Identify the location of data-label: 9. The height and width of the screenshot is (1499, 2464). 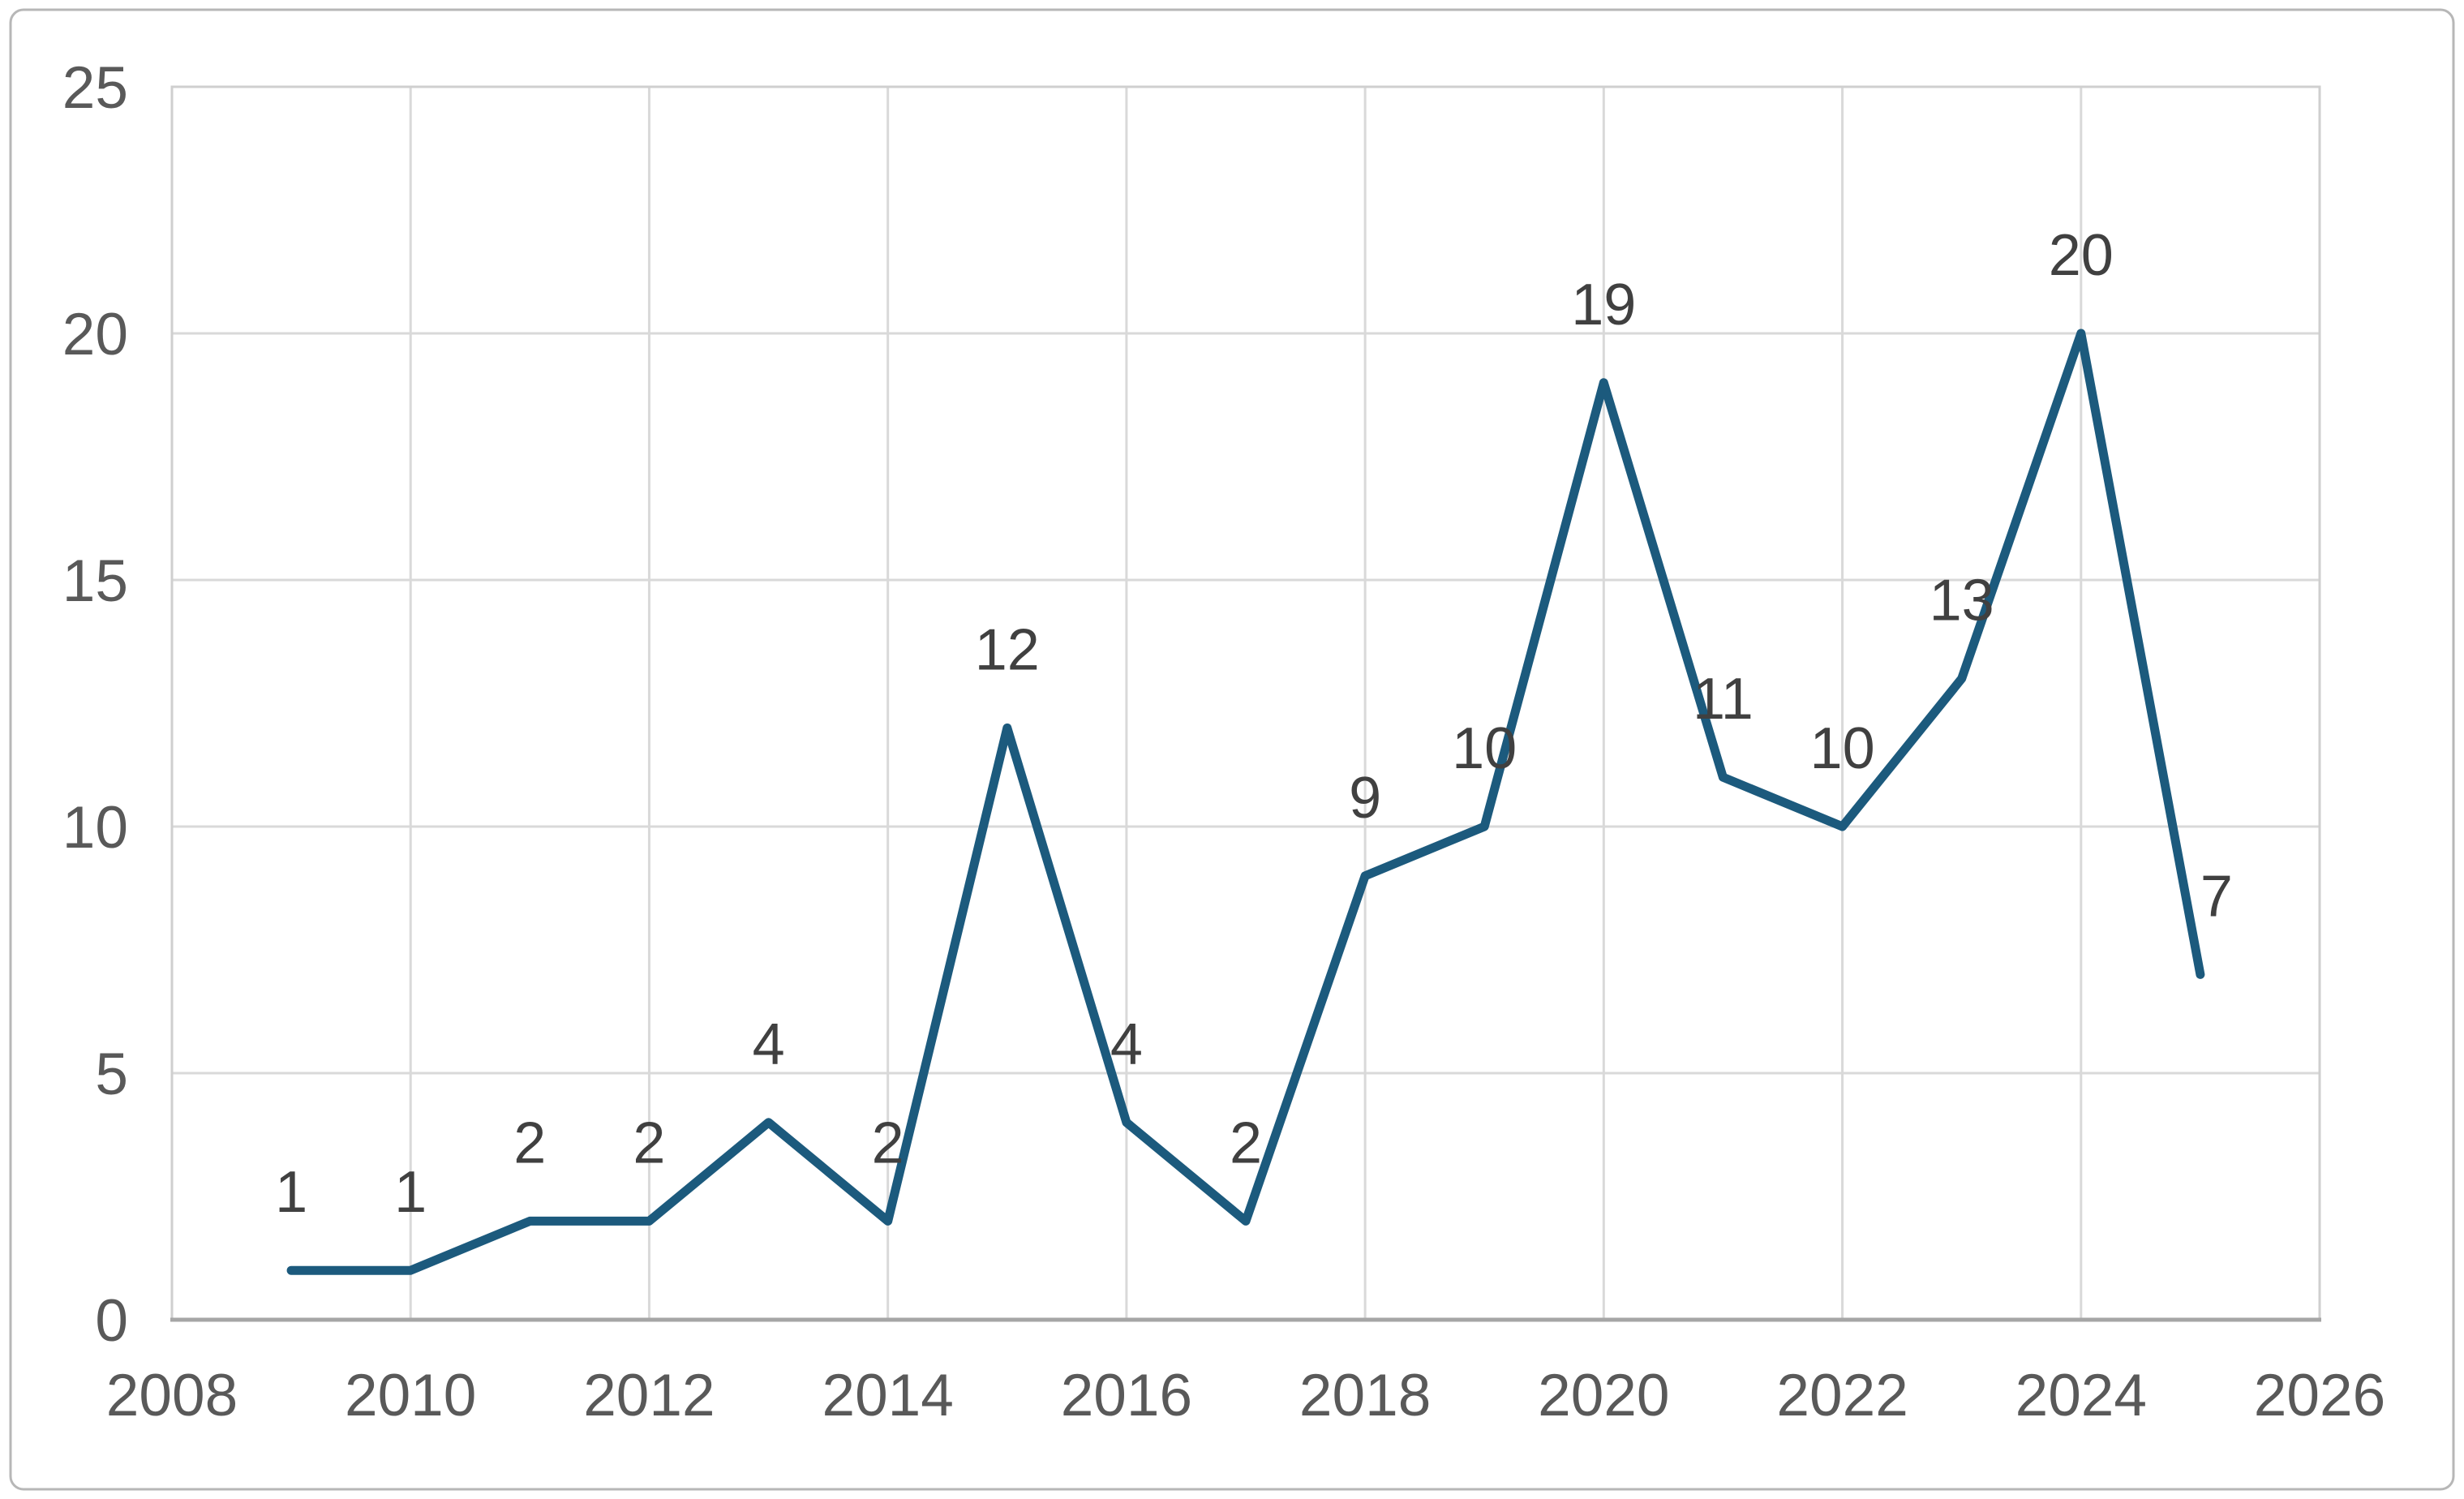
(1365, 798).